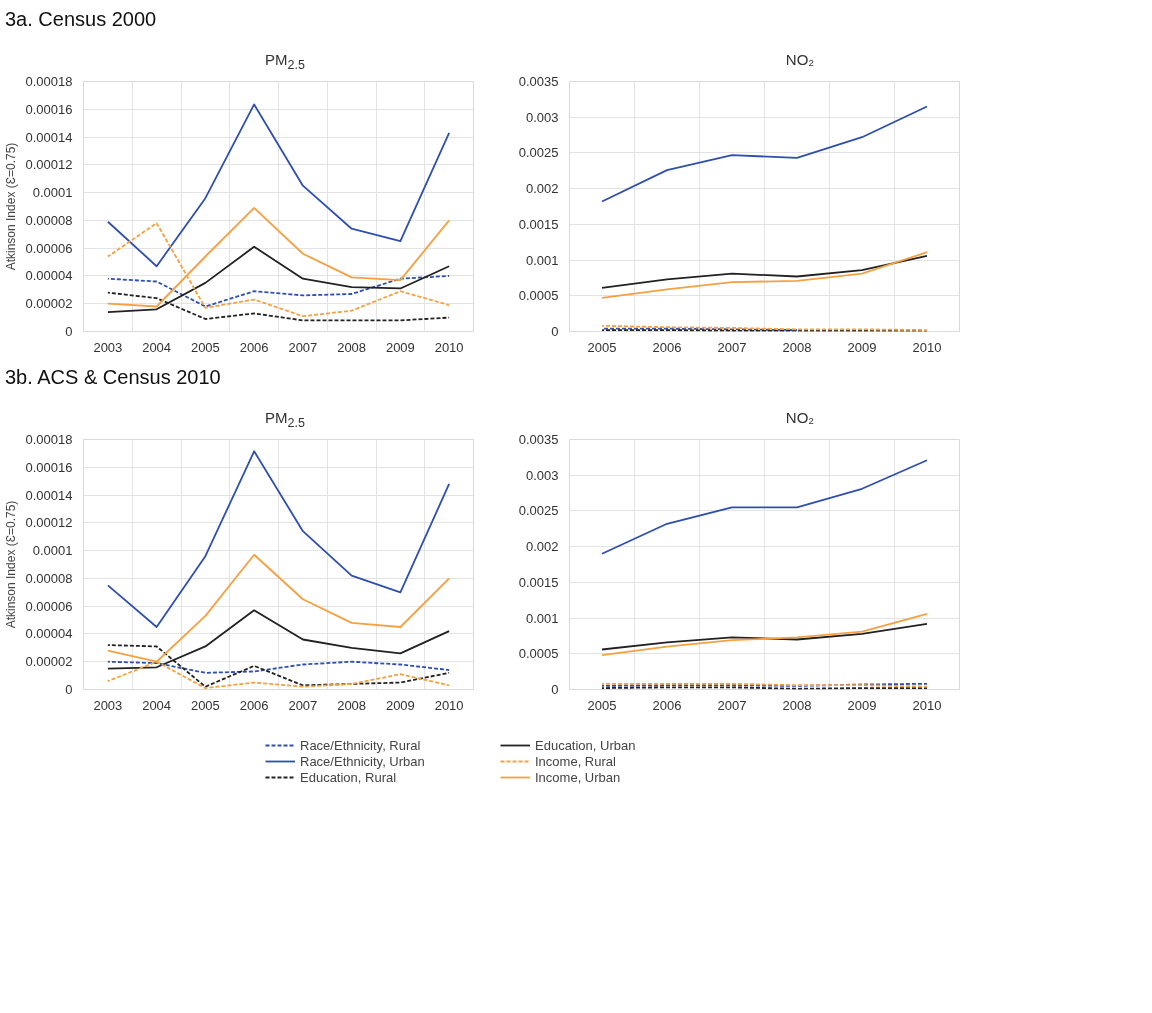 Image resolution: width=1152 pixels, height=1013 pixels. What do you see at coordinates (363, 761) in the screenshot?
I see `legend-label: Race/Ethnicity, Urban` at bounding box center [363, 761].